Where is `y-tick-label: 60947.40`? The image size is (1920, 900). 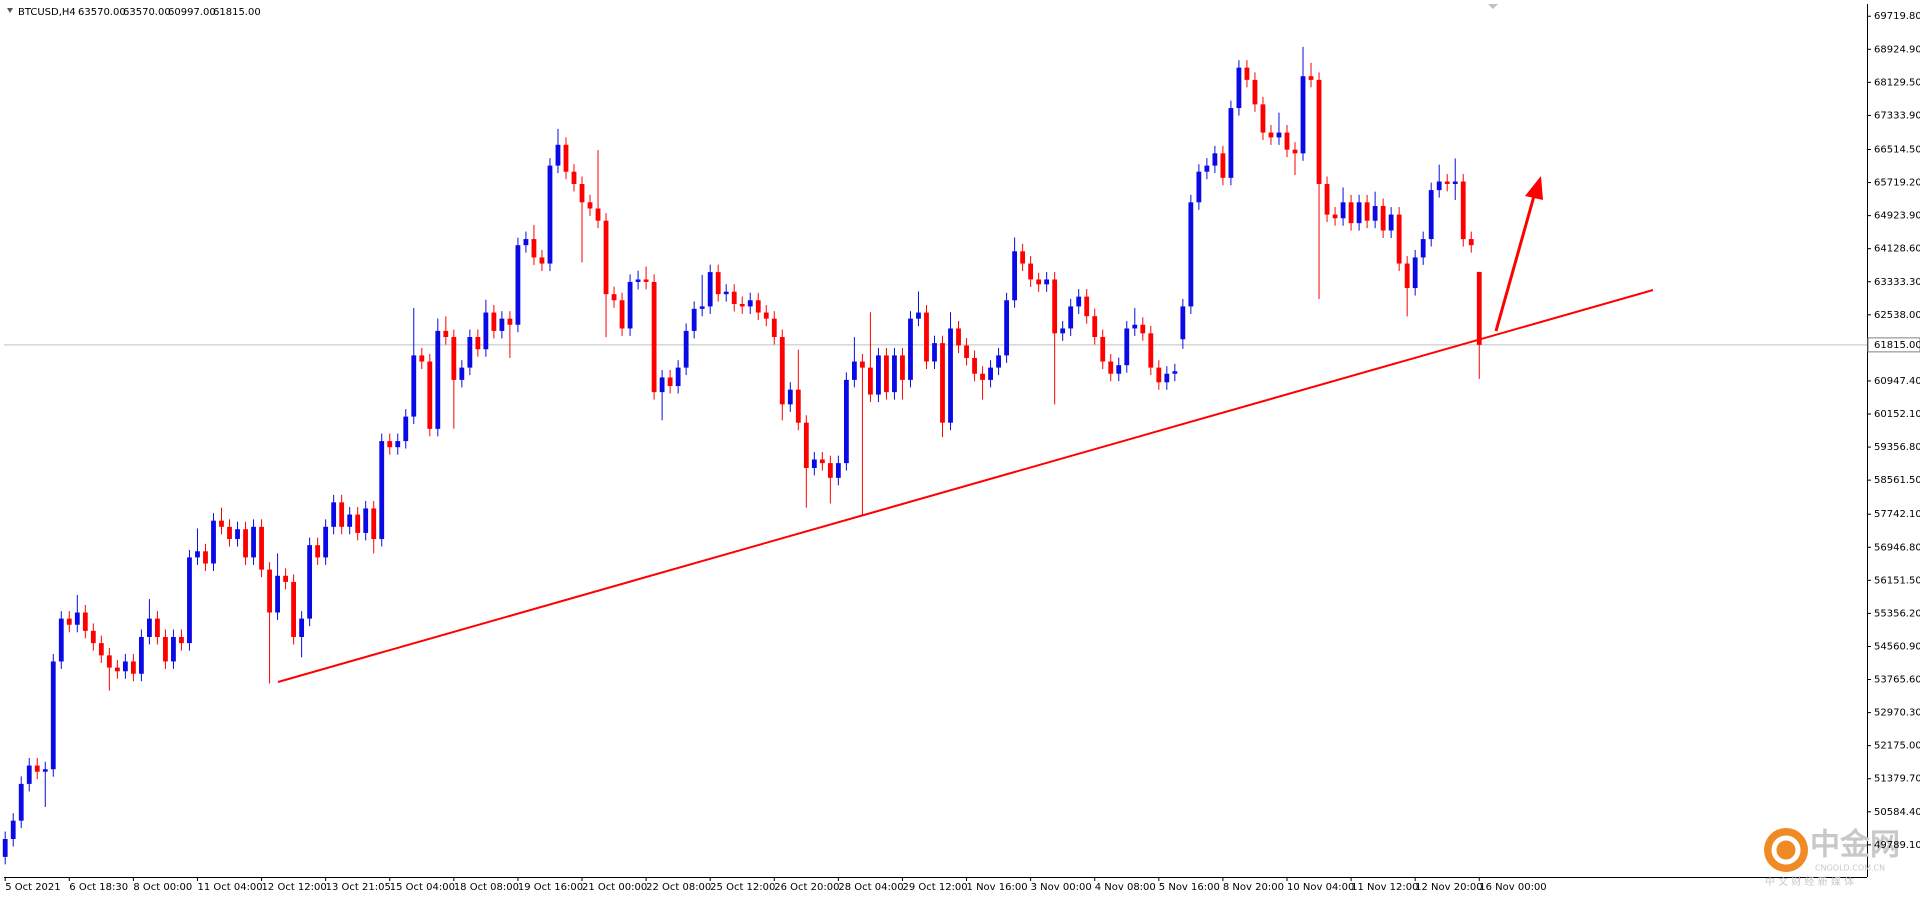
y-tick-label: 60947.40 is located at coordinates (1897, 381).